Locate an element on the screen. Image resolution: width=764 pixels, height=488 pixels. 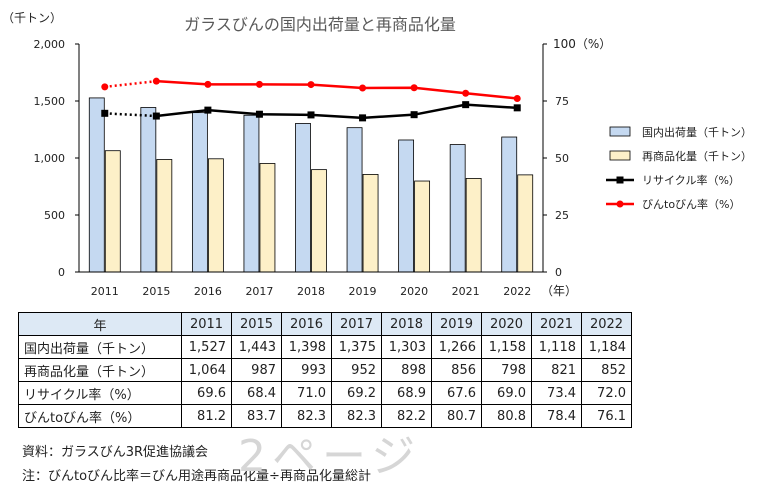
y-right-axis: 0 25 50 75 is located at coordinates (555, 161).